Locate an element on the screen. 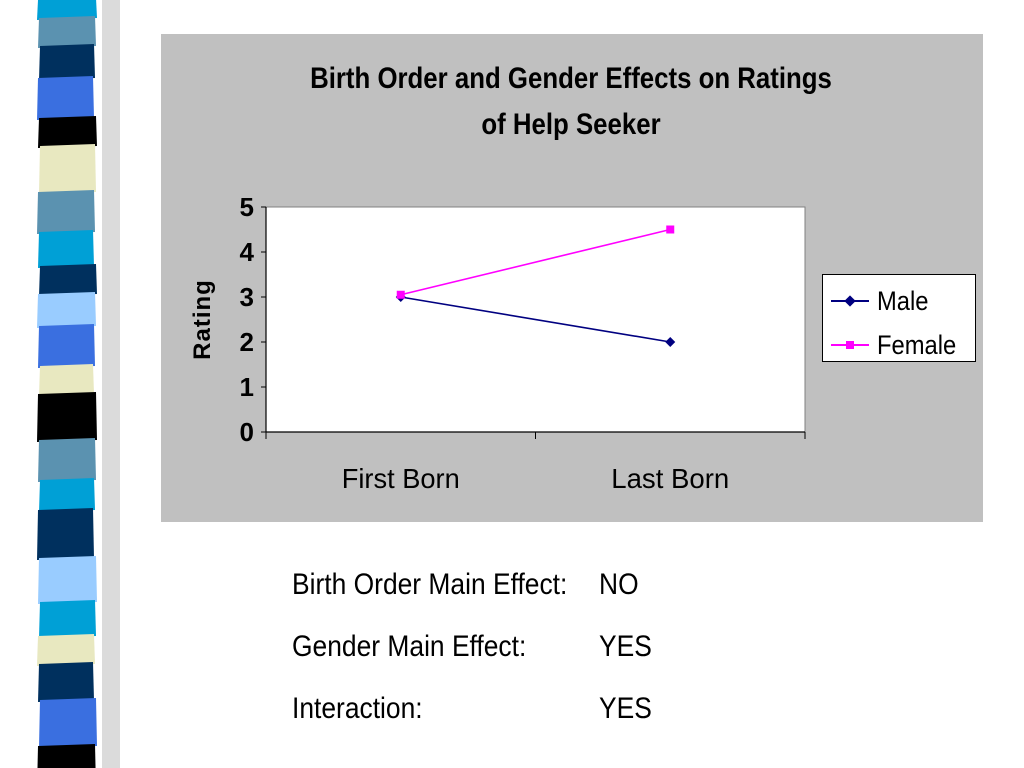 The width and height of the screenshot is (1024, 768). legend-item-female: Female is located at coordinates (899, 345).